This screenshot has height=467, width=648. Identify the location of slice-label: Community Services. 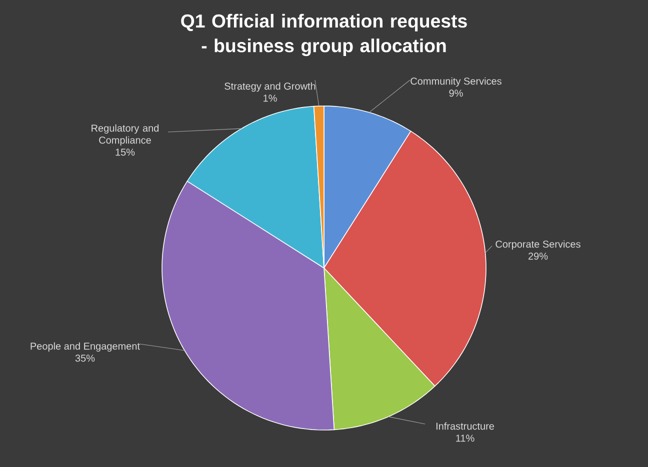
(456, 82).